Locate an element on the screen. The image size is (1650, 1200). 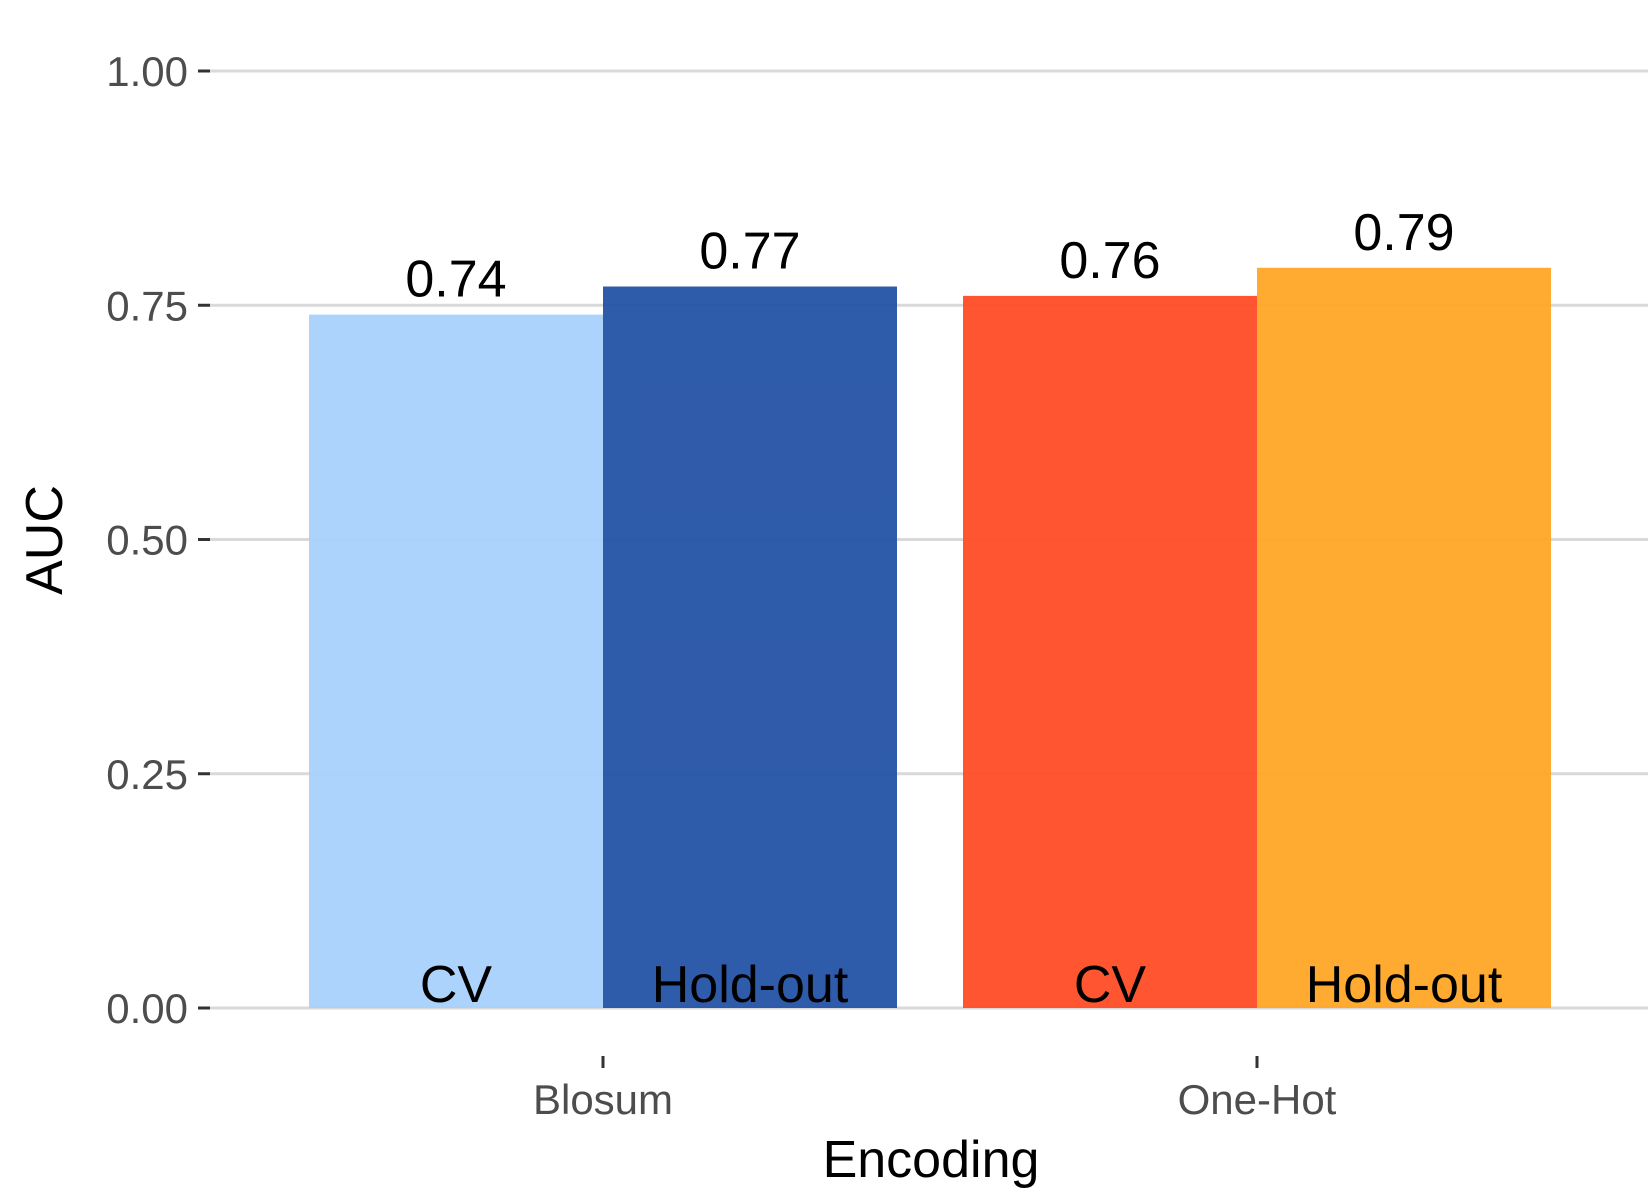
x-tick-label: One-Hot is located at coordinates (1257, 1099).